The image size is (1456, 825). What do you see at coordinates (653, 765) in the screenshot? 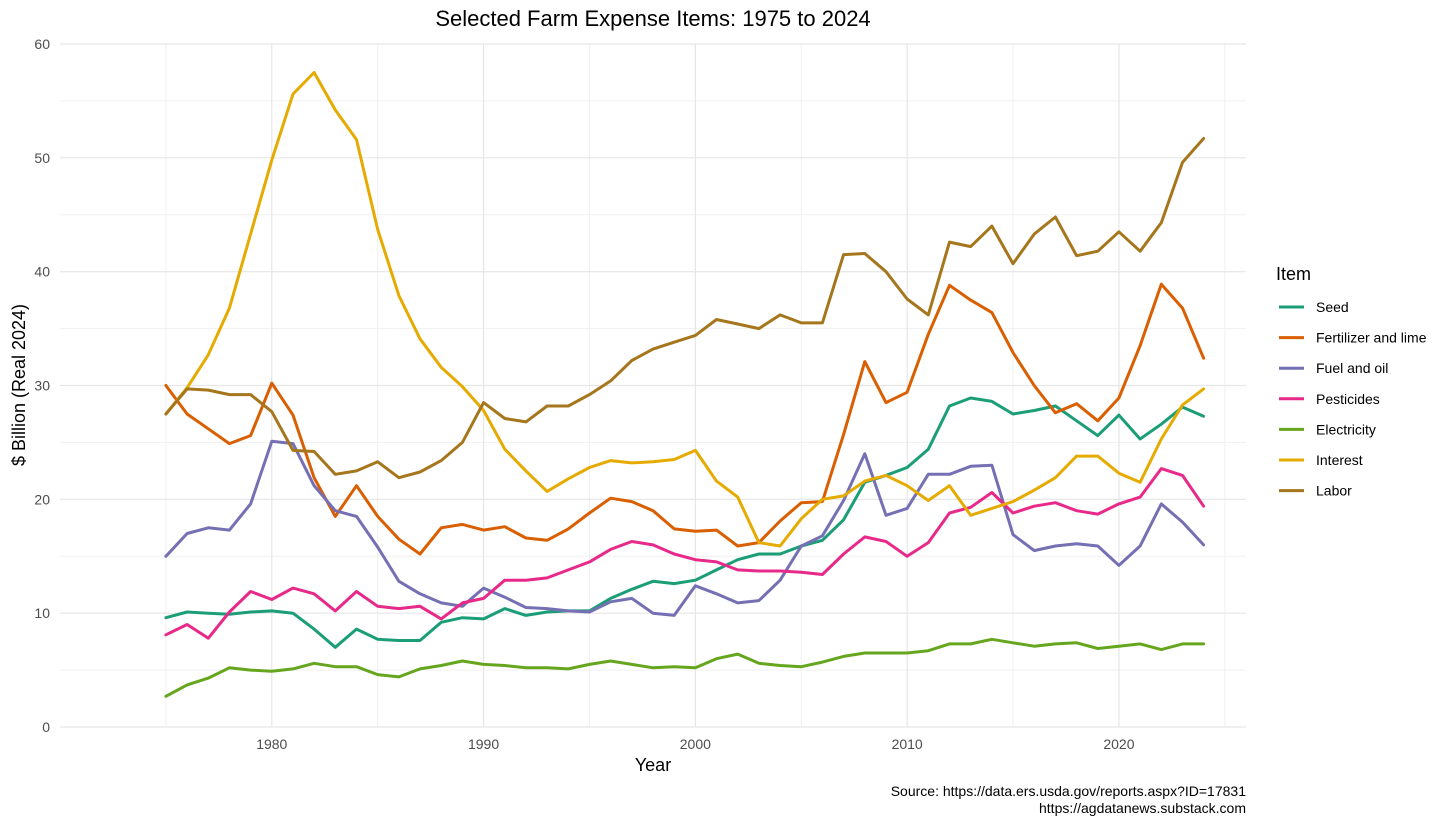
I see `x-axis-title: Year` at bounding box center [653, 765].